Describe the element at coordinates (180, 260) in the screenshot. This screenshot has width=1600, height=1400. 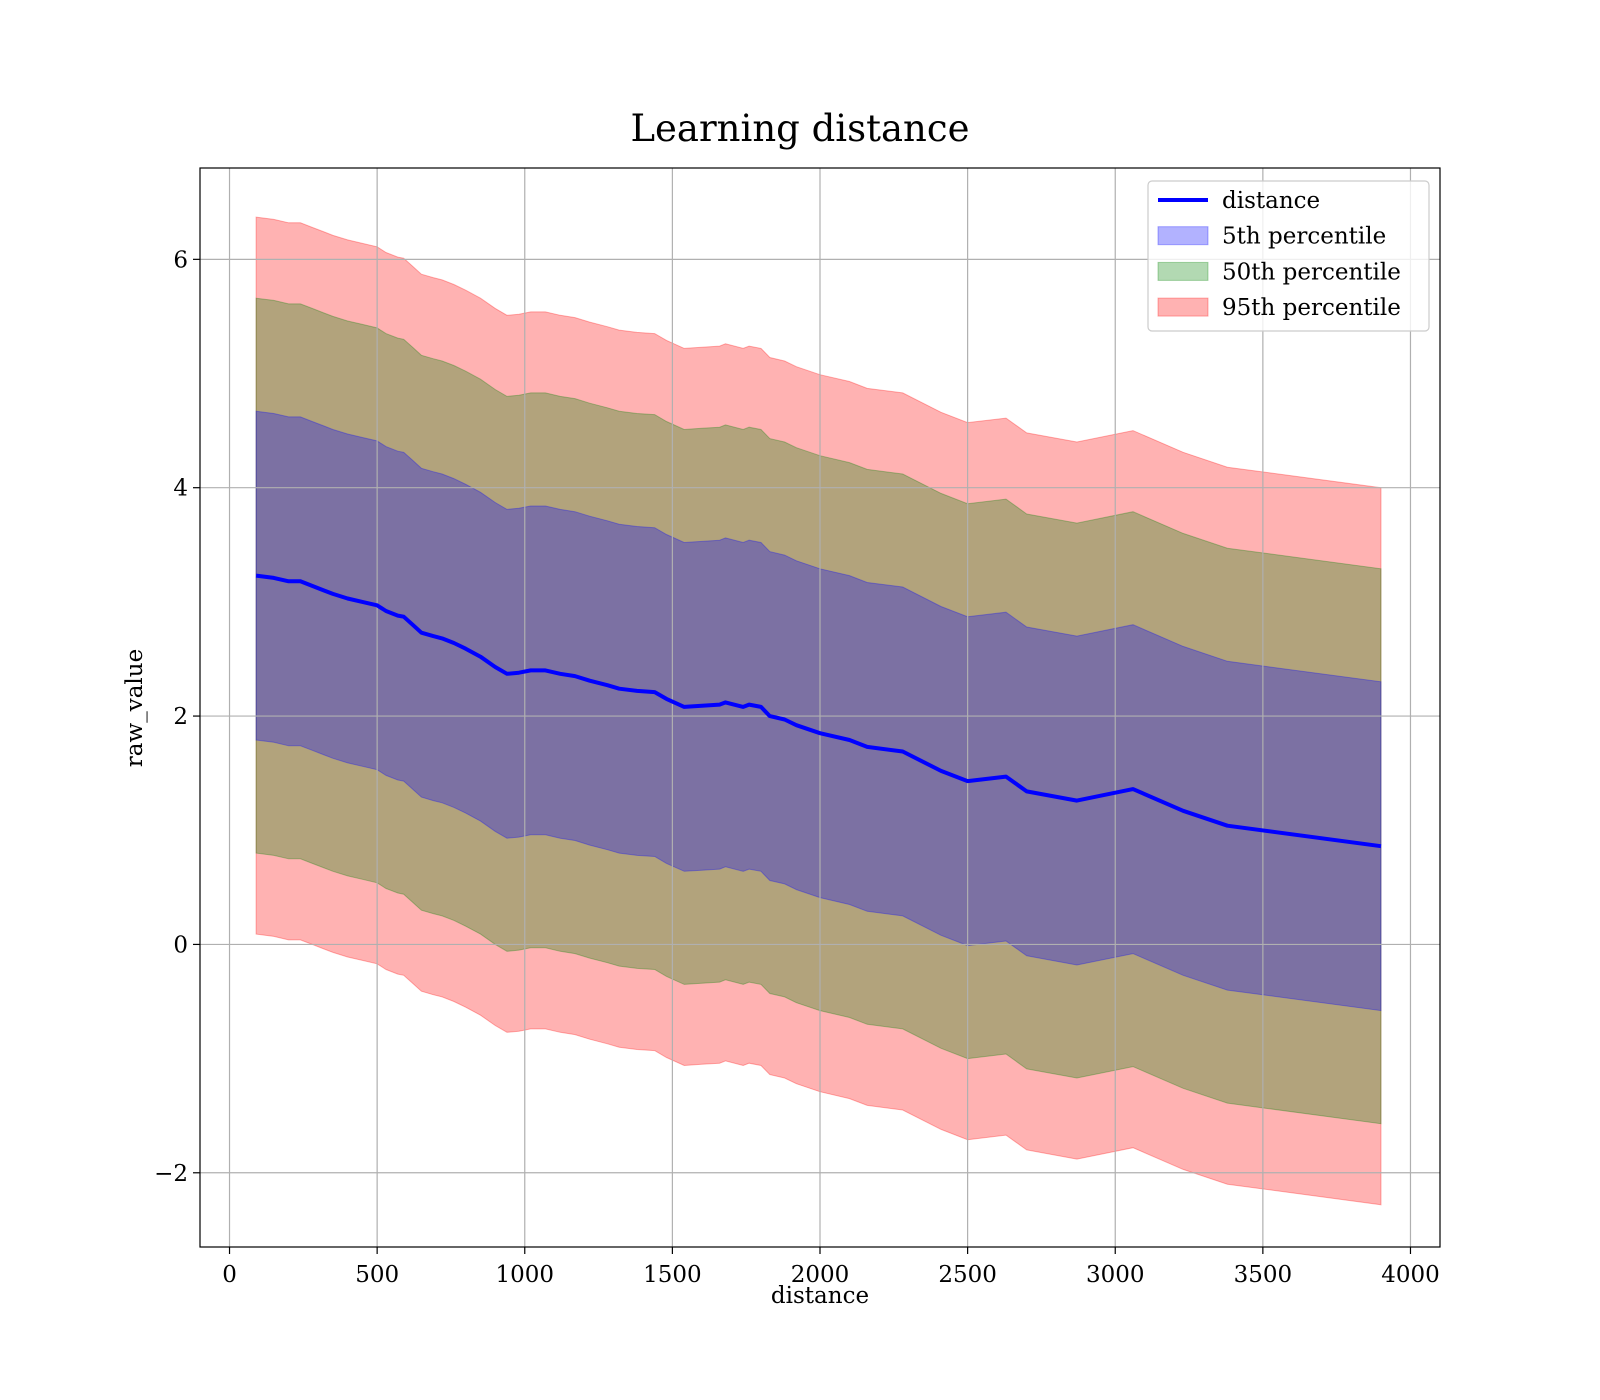
I see `y-tick-label: 6` at that location.